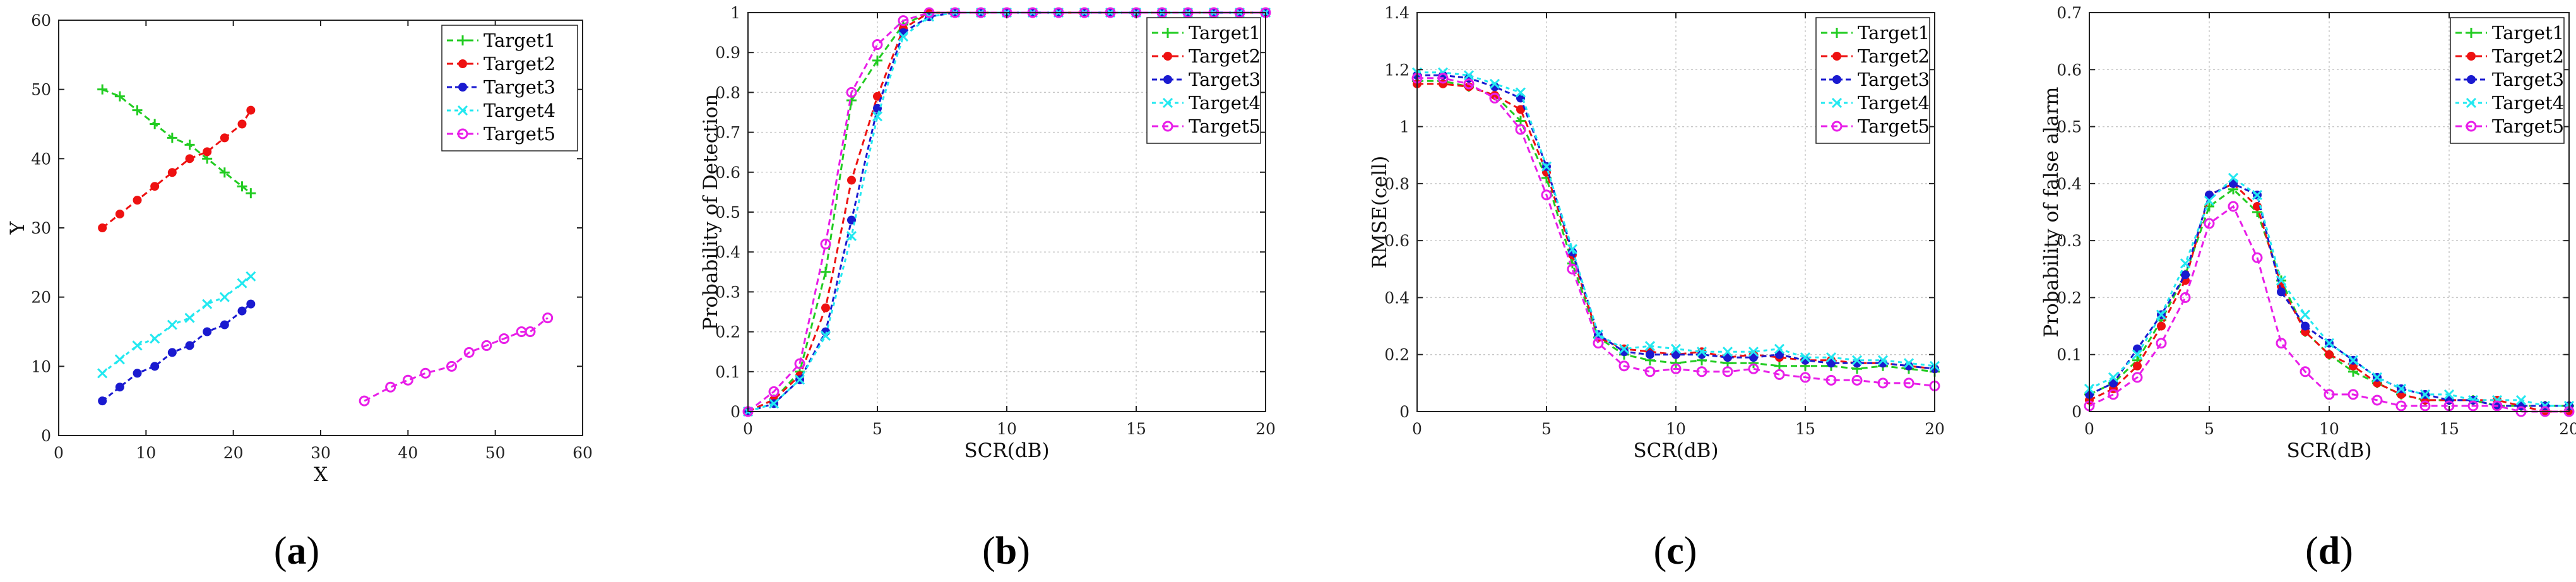 This screenshot has height=582, width=2576. I want to click on y-tick-label: 0.8, so click(1397, 184).